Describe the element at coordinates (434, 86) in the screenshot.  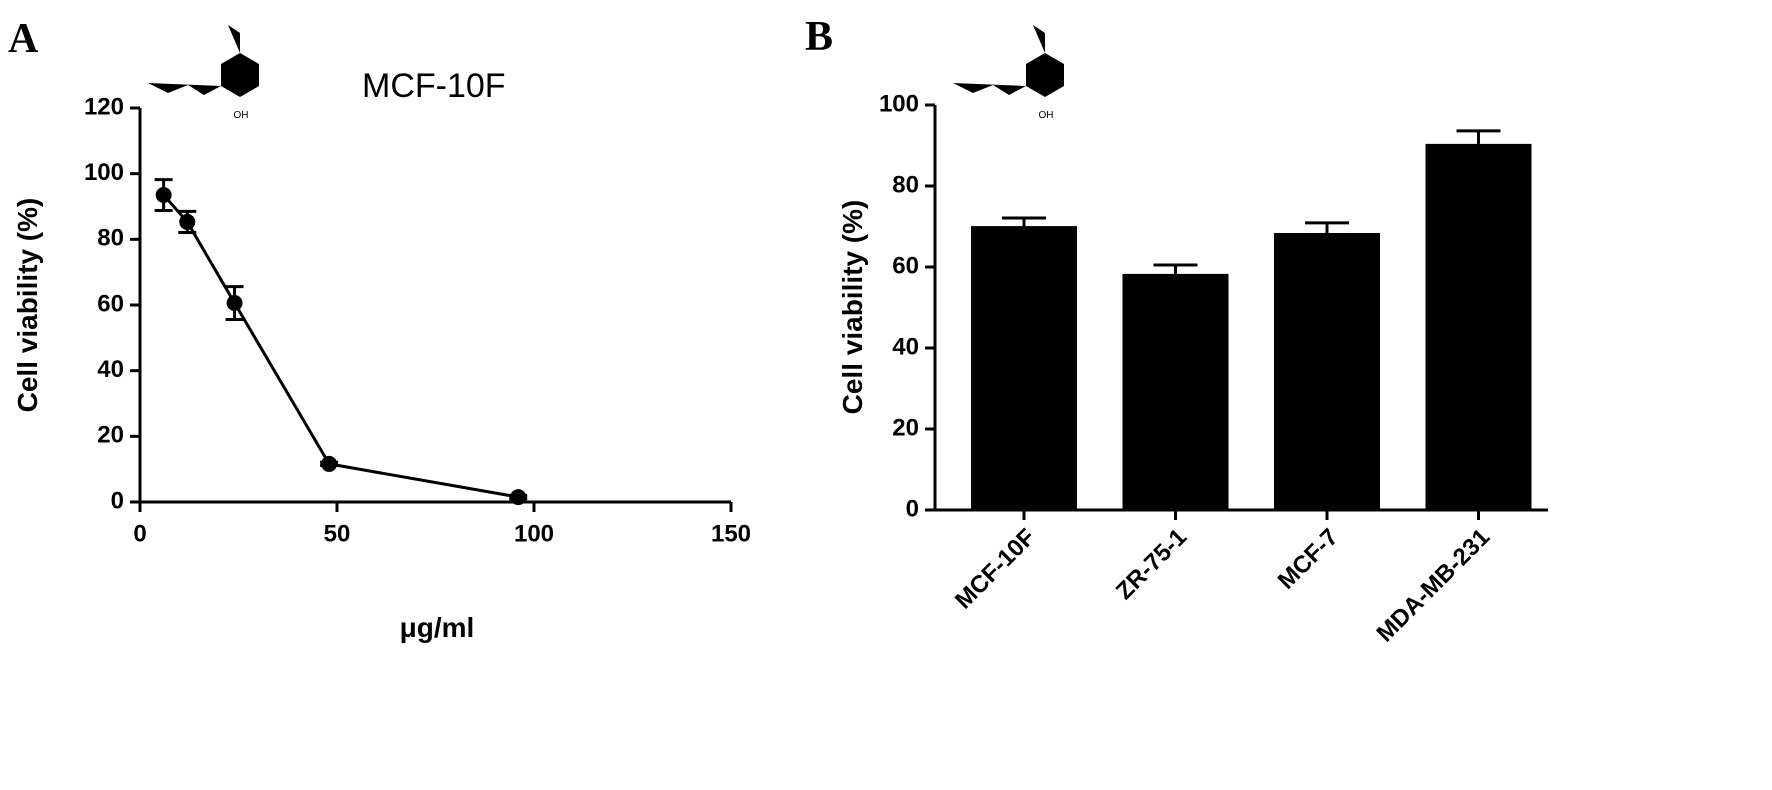
I see `annotation: MCF-10F` at that location.